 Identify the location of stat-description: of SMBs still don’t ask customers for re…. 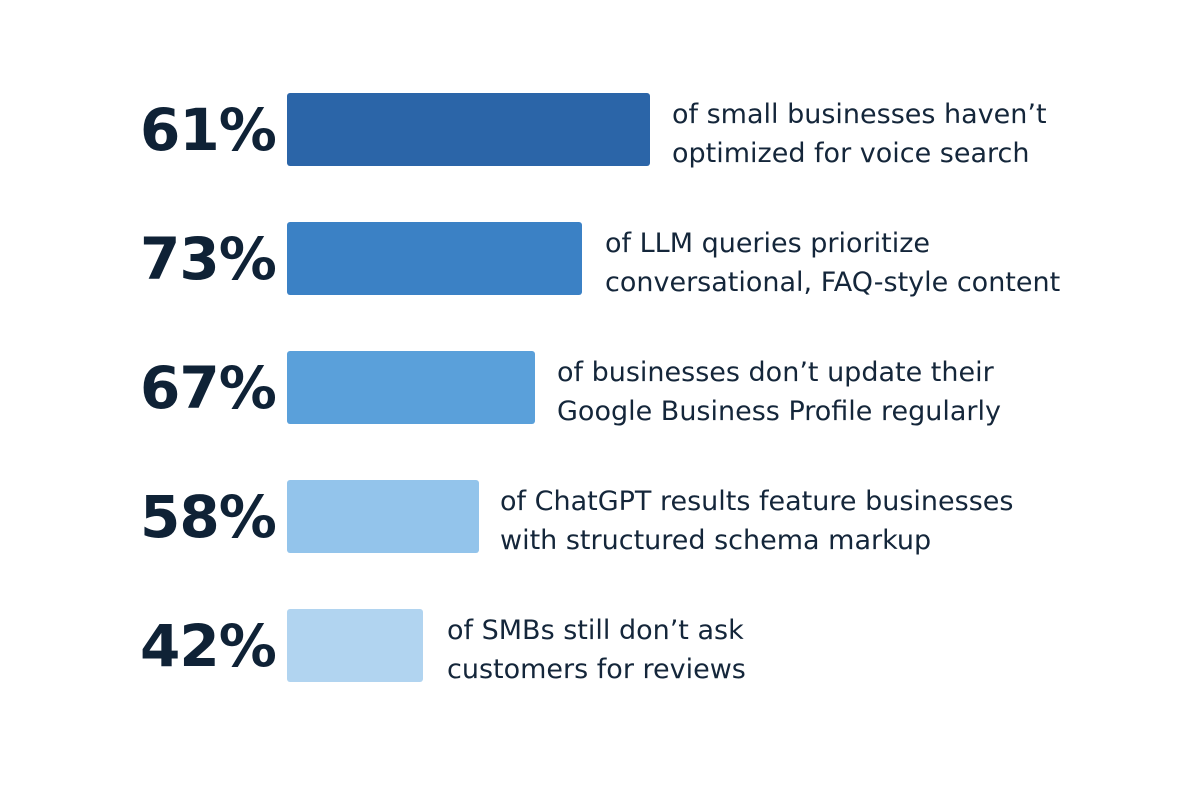
(596, 650).